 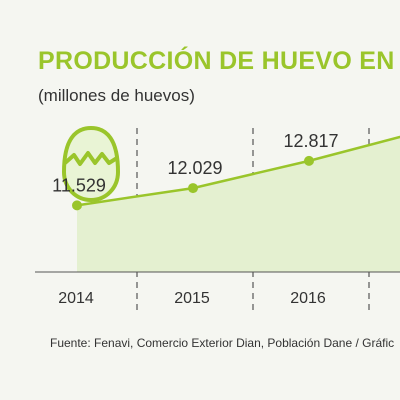 What do you see at coordinates (76, 298) in the screenshot?
I see `x-tick-label: 2014` at bounding box center [76, 298].